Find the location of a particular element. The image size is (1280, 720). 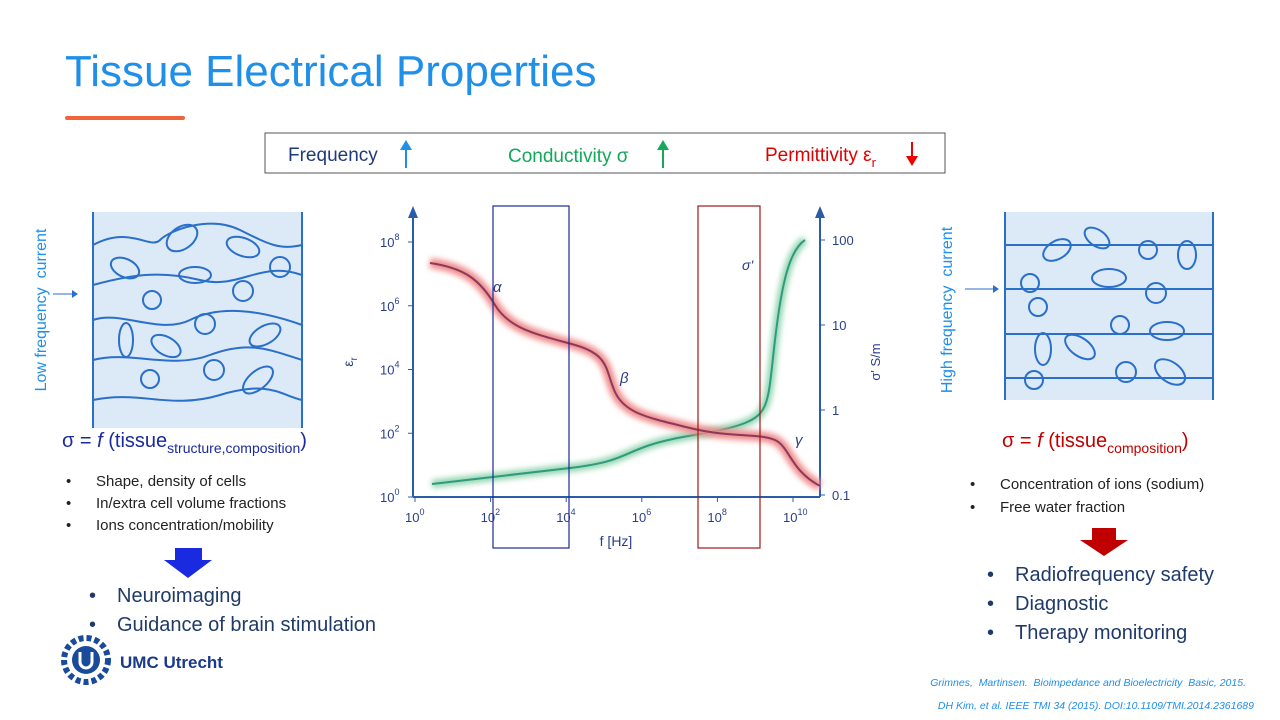

conductivity-label: Conductivity σ is located at coordinates (568, 156).